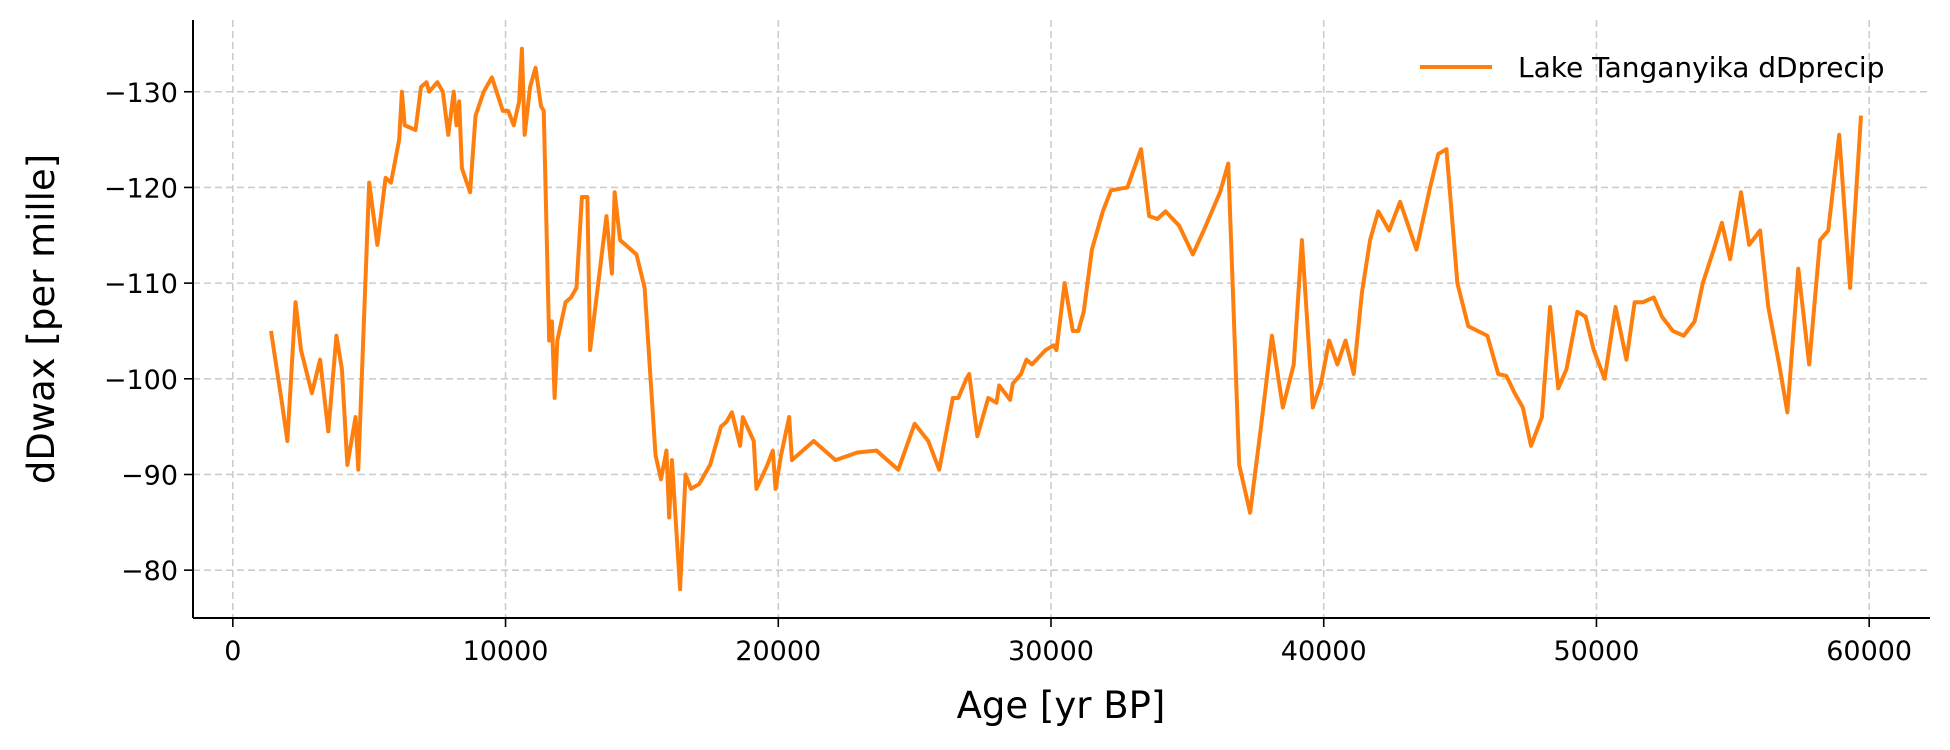  What do you see at coordinates (1051, 651) in the screenshot?
I see `x-tick-label: 30000` at bounding box center [1051, 651].